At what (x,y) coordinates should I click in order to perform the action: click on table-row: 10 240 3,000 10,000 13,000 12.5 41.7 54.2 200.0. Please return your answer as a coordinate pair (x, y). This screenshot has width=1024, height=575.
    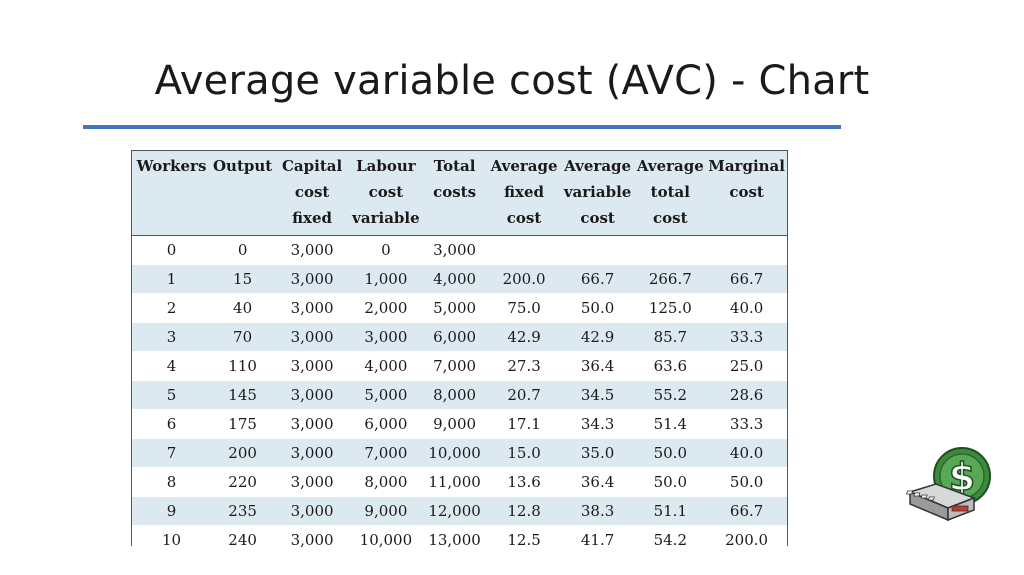
    Looking at the image, I should click on (459, 540).